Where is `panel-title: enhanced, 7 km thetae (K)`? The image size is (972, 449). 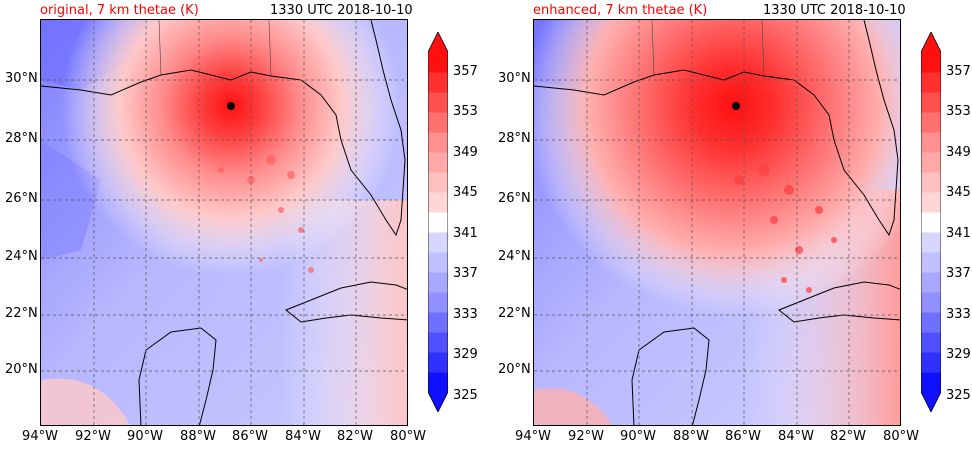 panel-title: enhanced, 7 km thetae (K) is located at coordinates (620, 10).